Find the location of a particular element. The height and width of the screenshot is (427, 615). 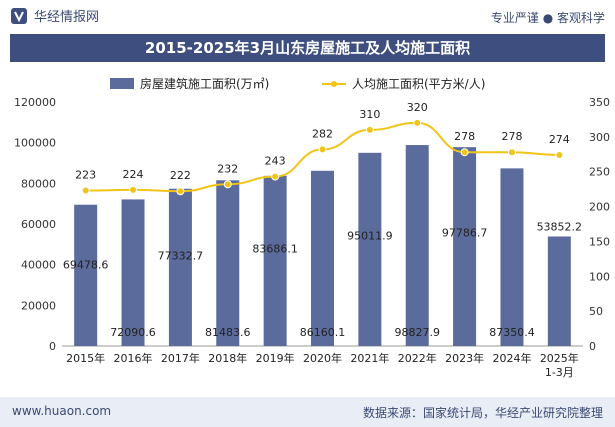

x-tick-label: 2025年 is located at coordinates (559, 358).